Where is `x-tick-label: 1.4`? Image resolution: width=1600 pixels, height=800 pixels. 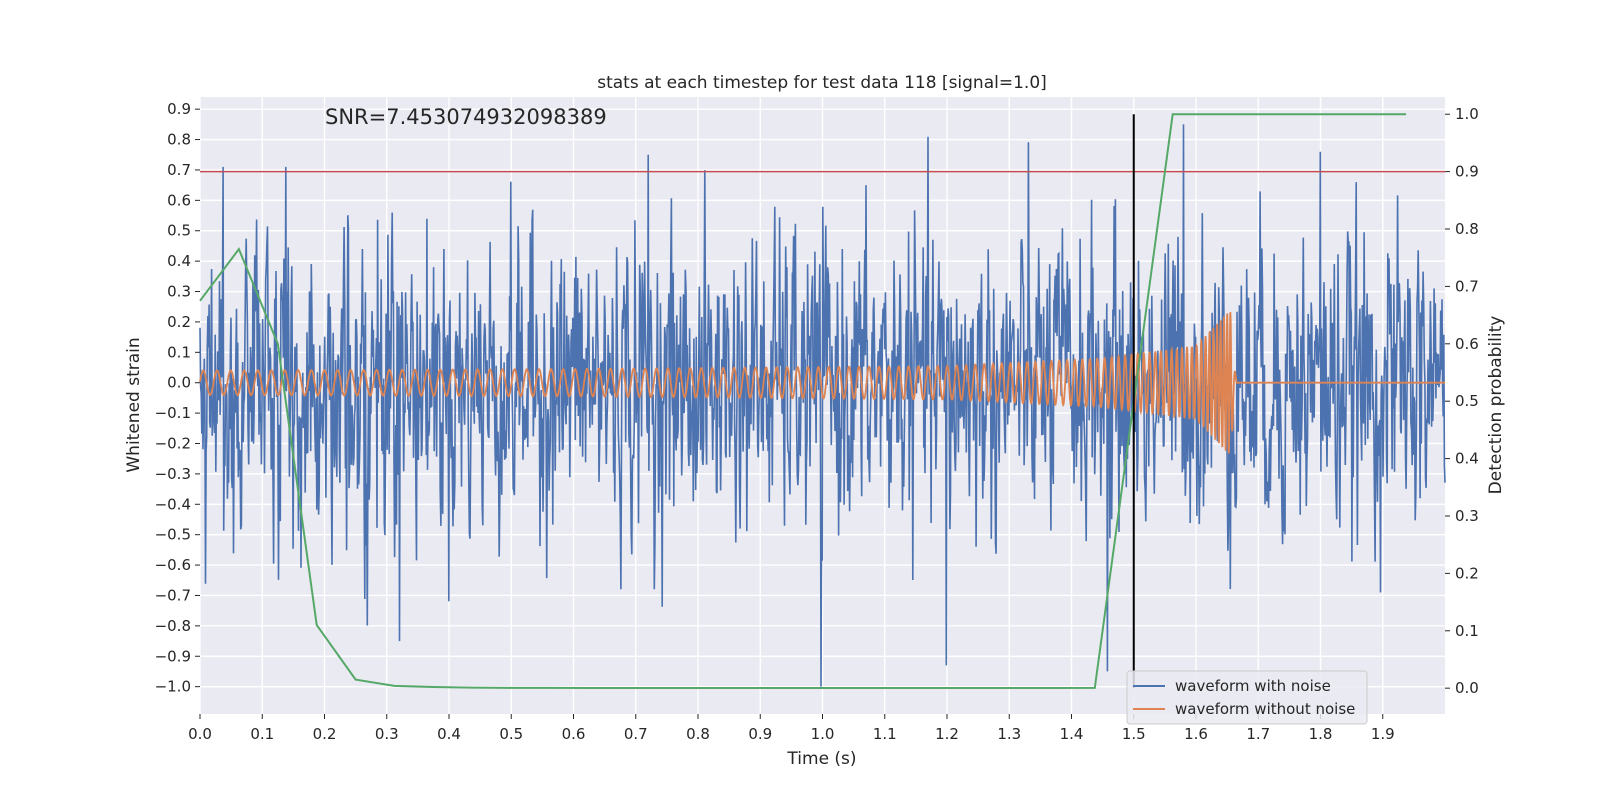
x-tick-label: 1.4 is located at coordinates (1072, 734).